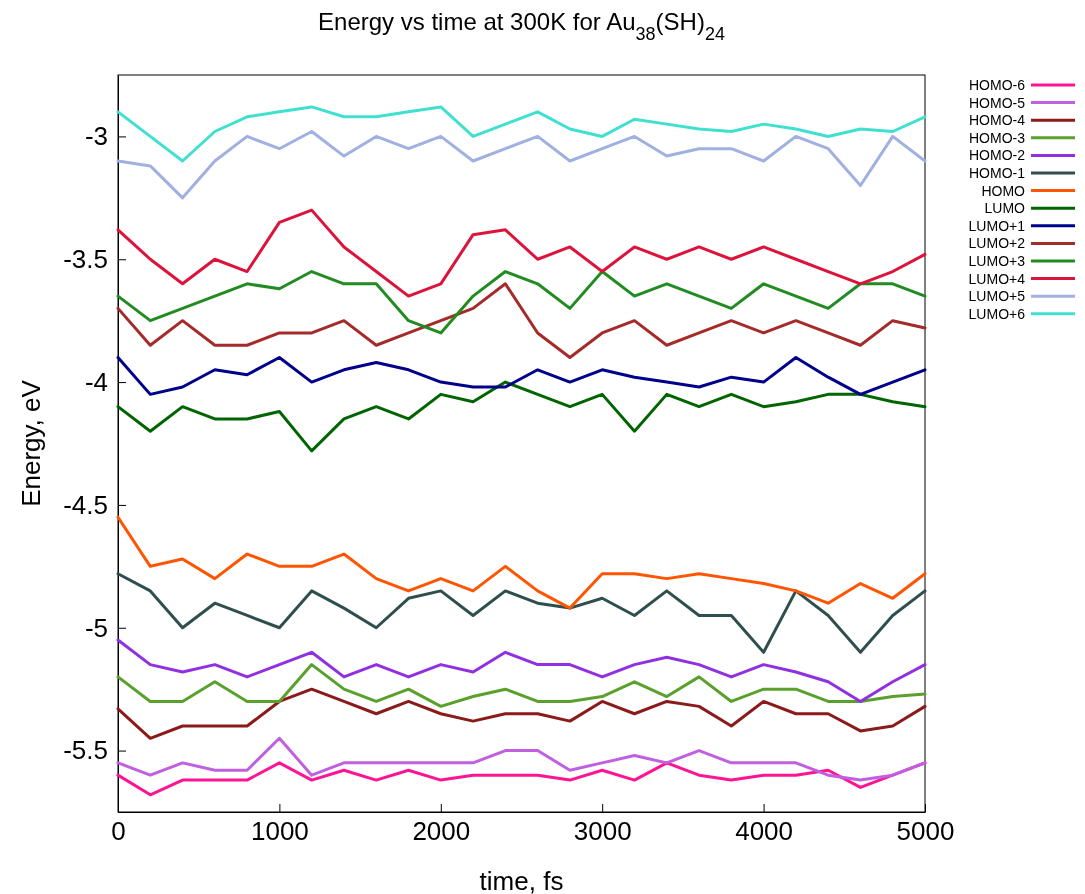  I want to click on legend-label: LUMO+3, so click(997, 261).